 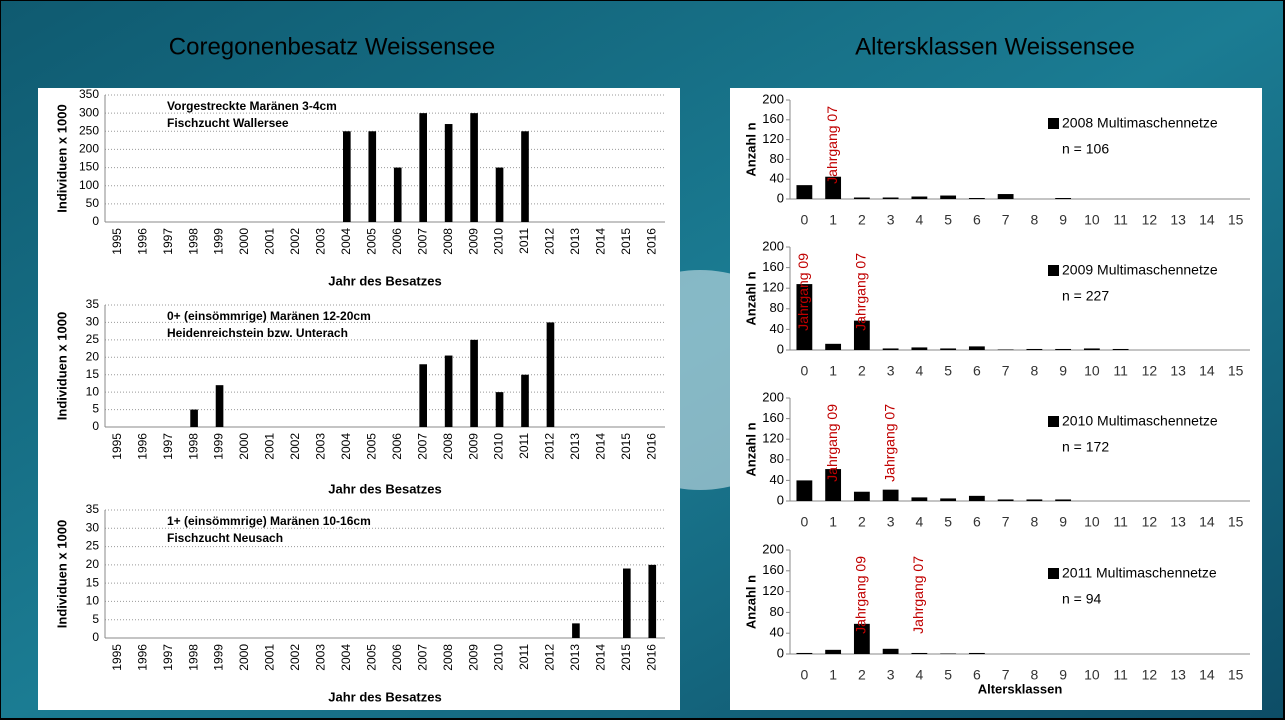 I want to click on x-tick-label: 2016, so click(x=651, y=241).